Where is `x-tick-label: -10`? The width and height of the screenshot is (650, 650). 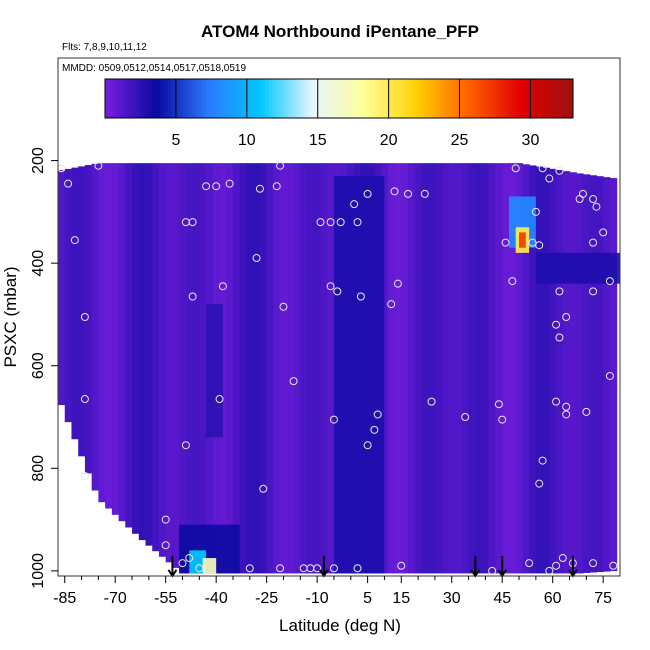 x-tick-label: -10 is located at coordinates (317, 598).